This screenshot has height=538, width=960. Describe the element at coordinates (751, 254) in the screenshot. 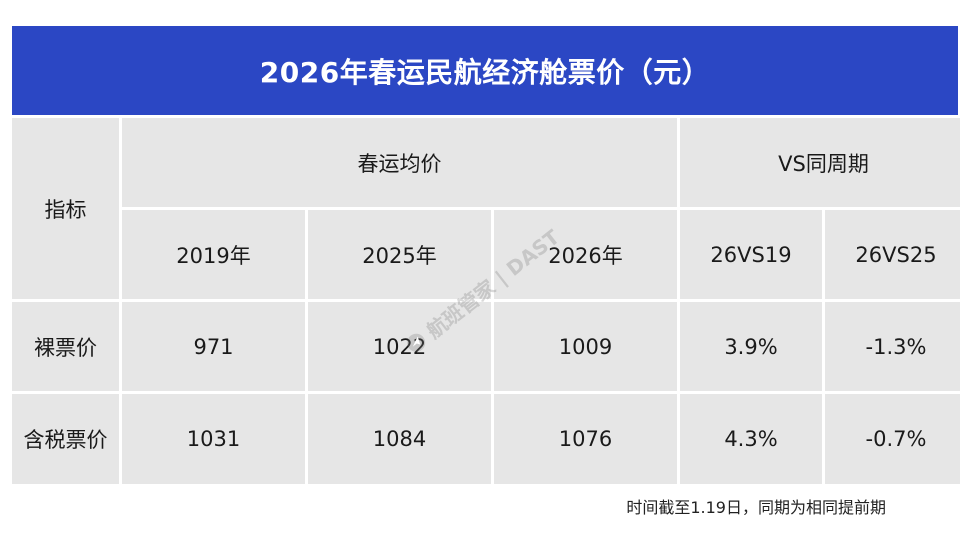

I see `header-col-26vs19: 26VS19` at that location.